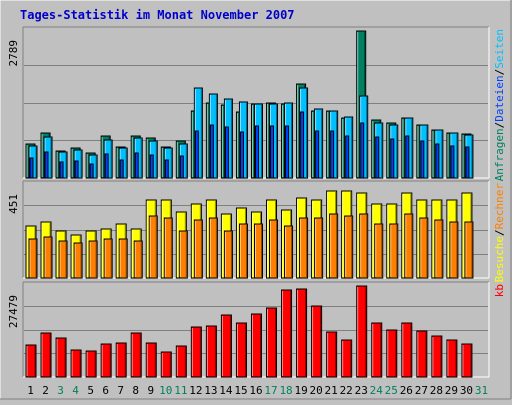 The height and width of the screenshot is (405, 512). What do you see at coordinates (180, 390) in the screenshot?
I see `x-tick-label: 11` at bounding box center [180, 390].